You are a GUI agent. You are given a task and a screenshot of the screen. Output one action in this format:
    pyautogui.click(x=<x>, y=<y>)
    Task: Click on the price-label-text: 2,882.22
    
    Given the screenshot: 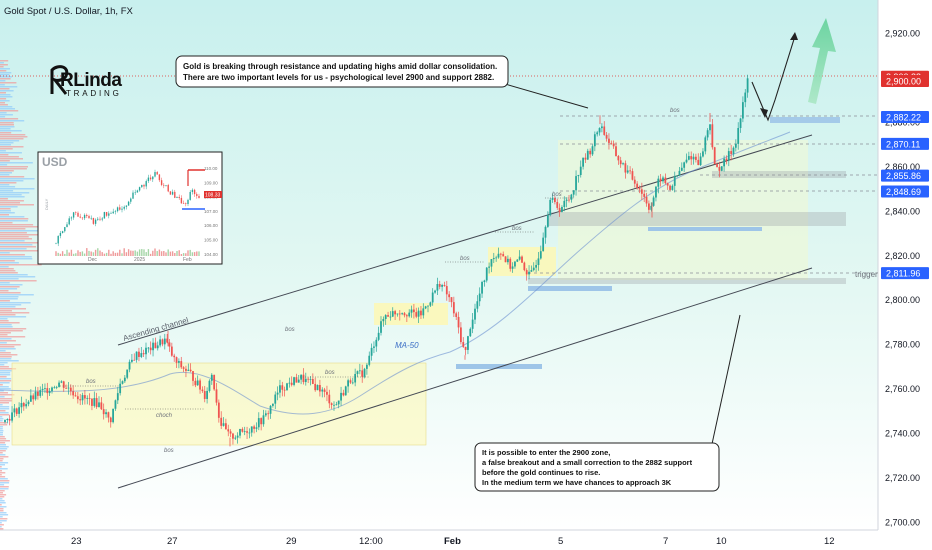 What is the action you would take?
    pyautogui.click(x=903, y=117)
    